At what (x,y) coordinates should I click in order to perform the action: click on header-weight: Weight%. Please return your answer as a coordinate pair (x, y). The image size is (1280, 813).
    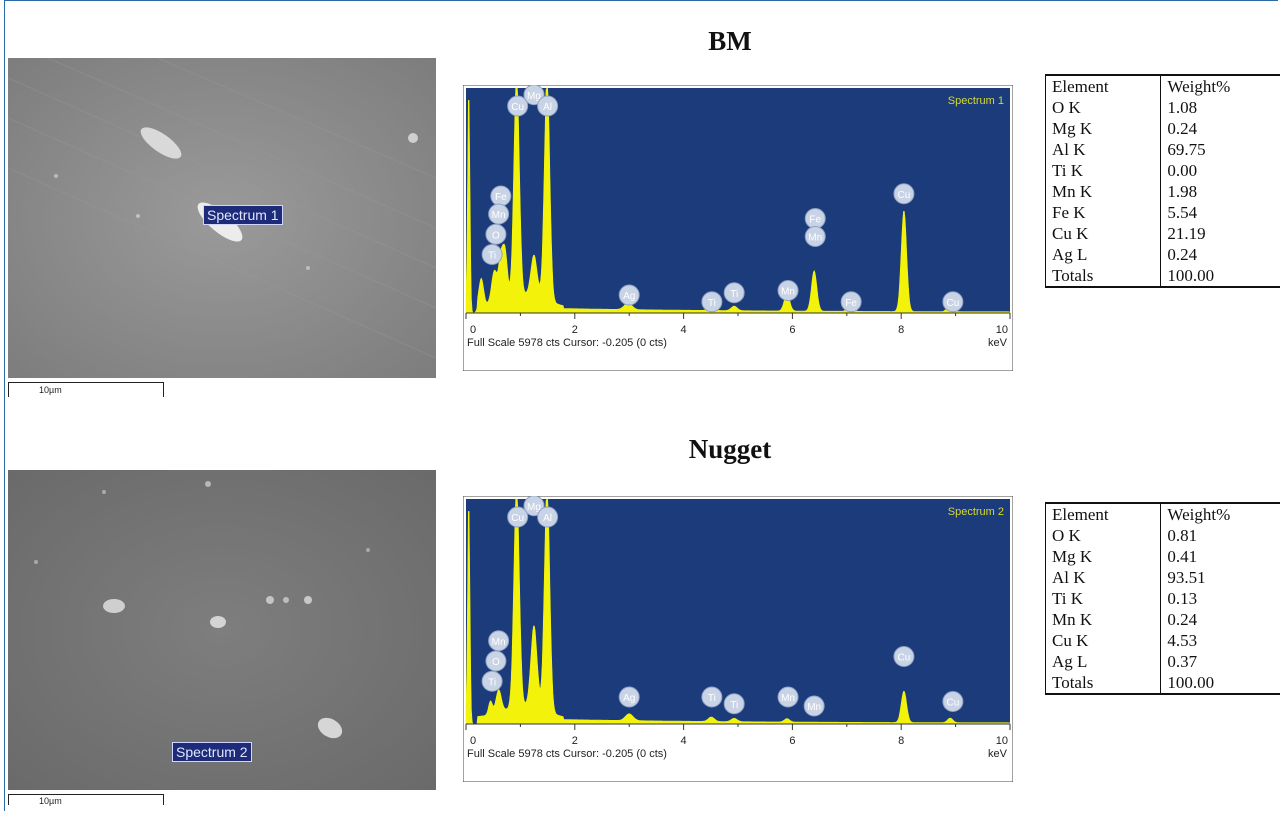
    Looking at the image, I should click on (1199, 514).